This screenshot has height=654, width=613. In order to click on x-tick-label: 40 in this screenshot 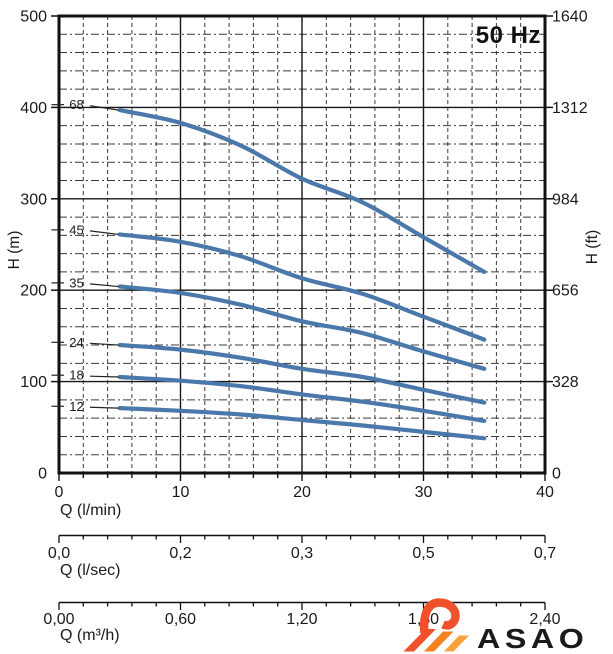, I will do `click(545, 492)`.